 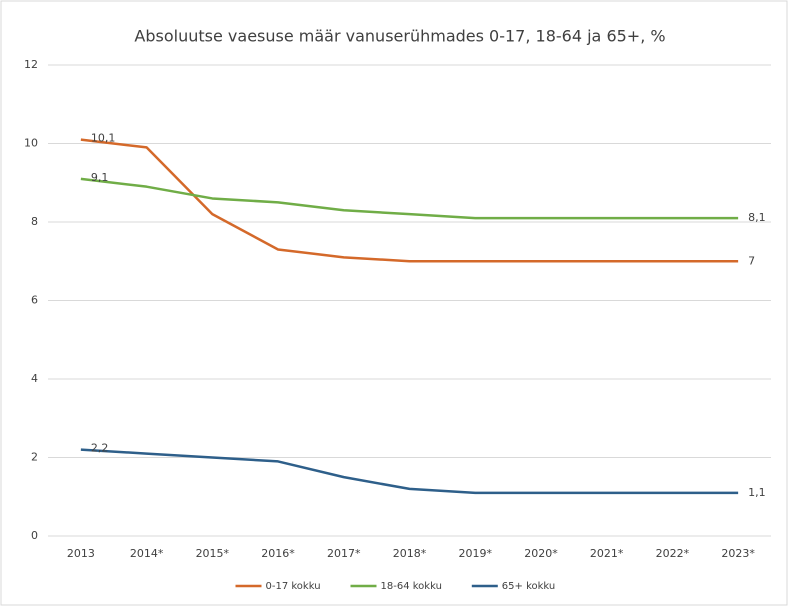 What do you see at coordinates (31, 64) in the screenshot?
I see `y-tick-label: 12` at bounding box center [31, 64].